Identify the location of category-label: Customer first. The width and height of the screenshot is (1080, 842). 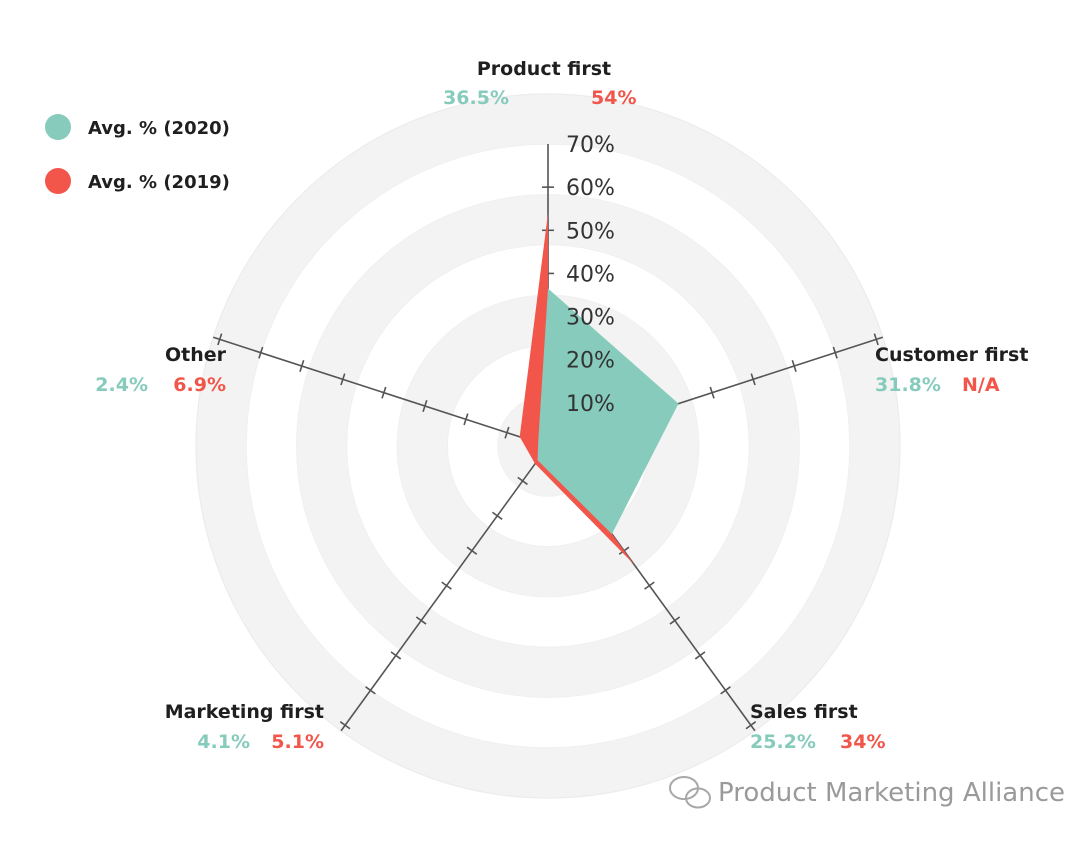
(951, 355).